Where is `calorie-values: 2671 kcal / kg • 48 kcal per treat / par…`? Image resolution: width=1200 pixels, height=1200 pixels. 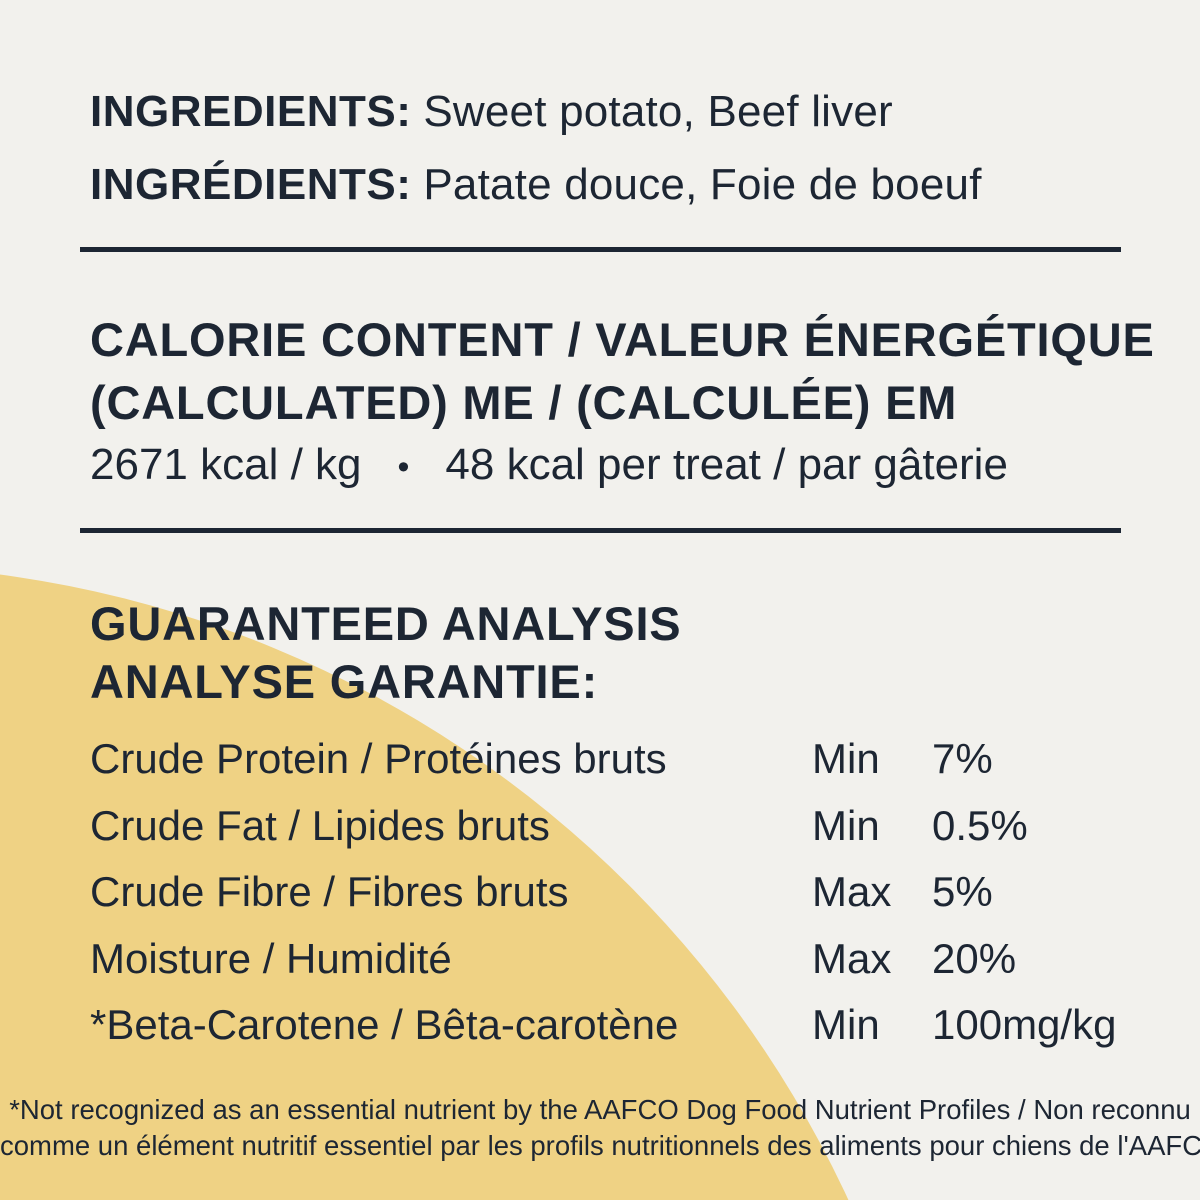
calorie-values: 2671 kcal / kg • 48 kcal per treat / par… is located at coordinates (549, 465).